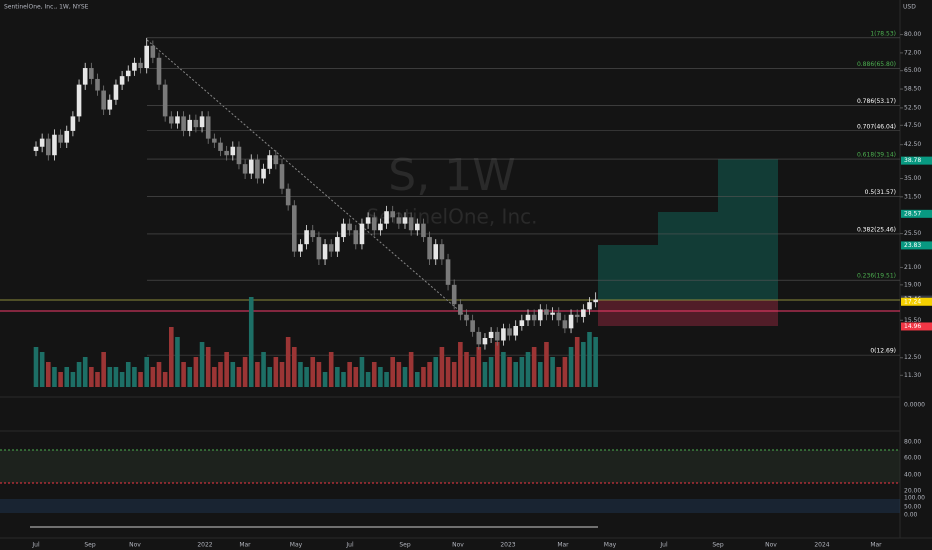 The image size is (932, 550). Describe the element at coordinates (912, 507) in the screenshot. I see `indicator-axis-label: 50.00` at that location.